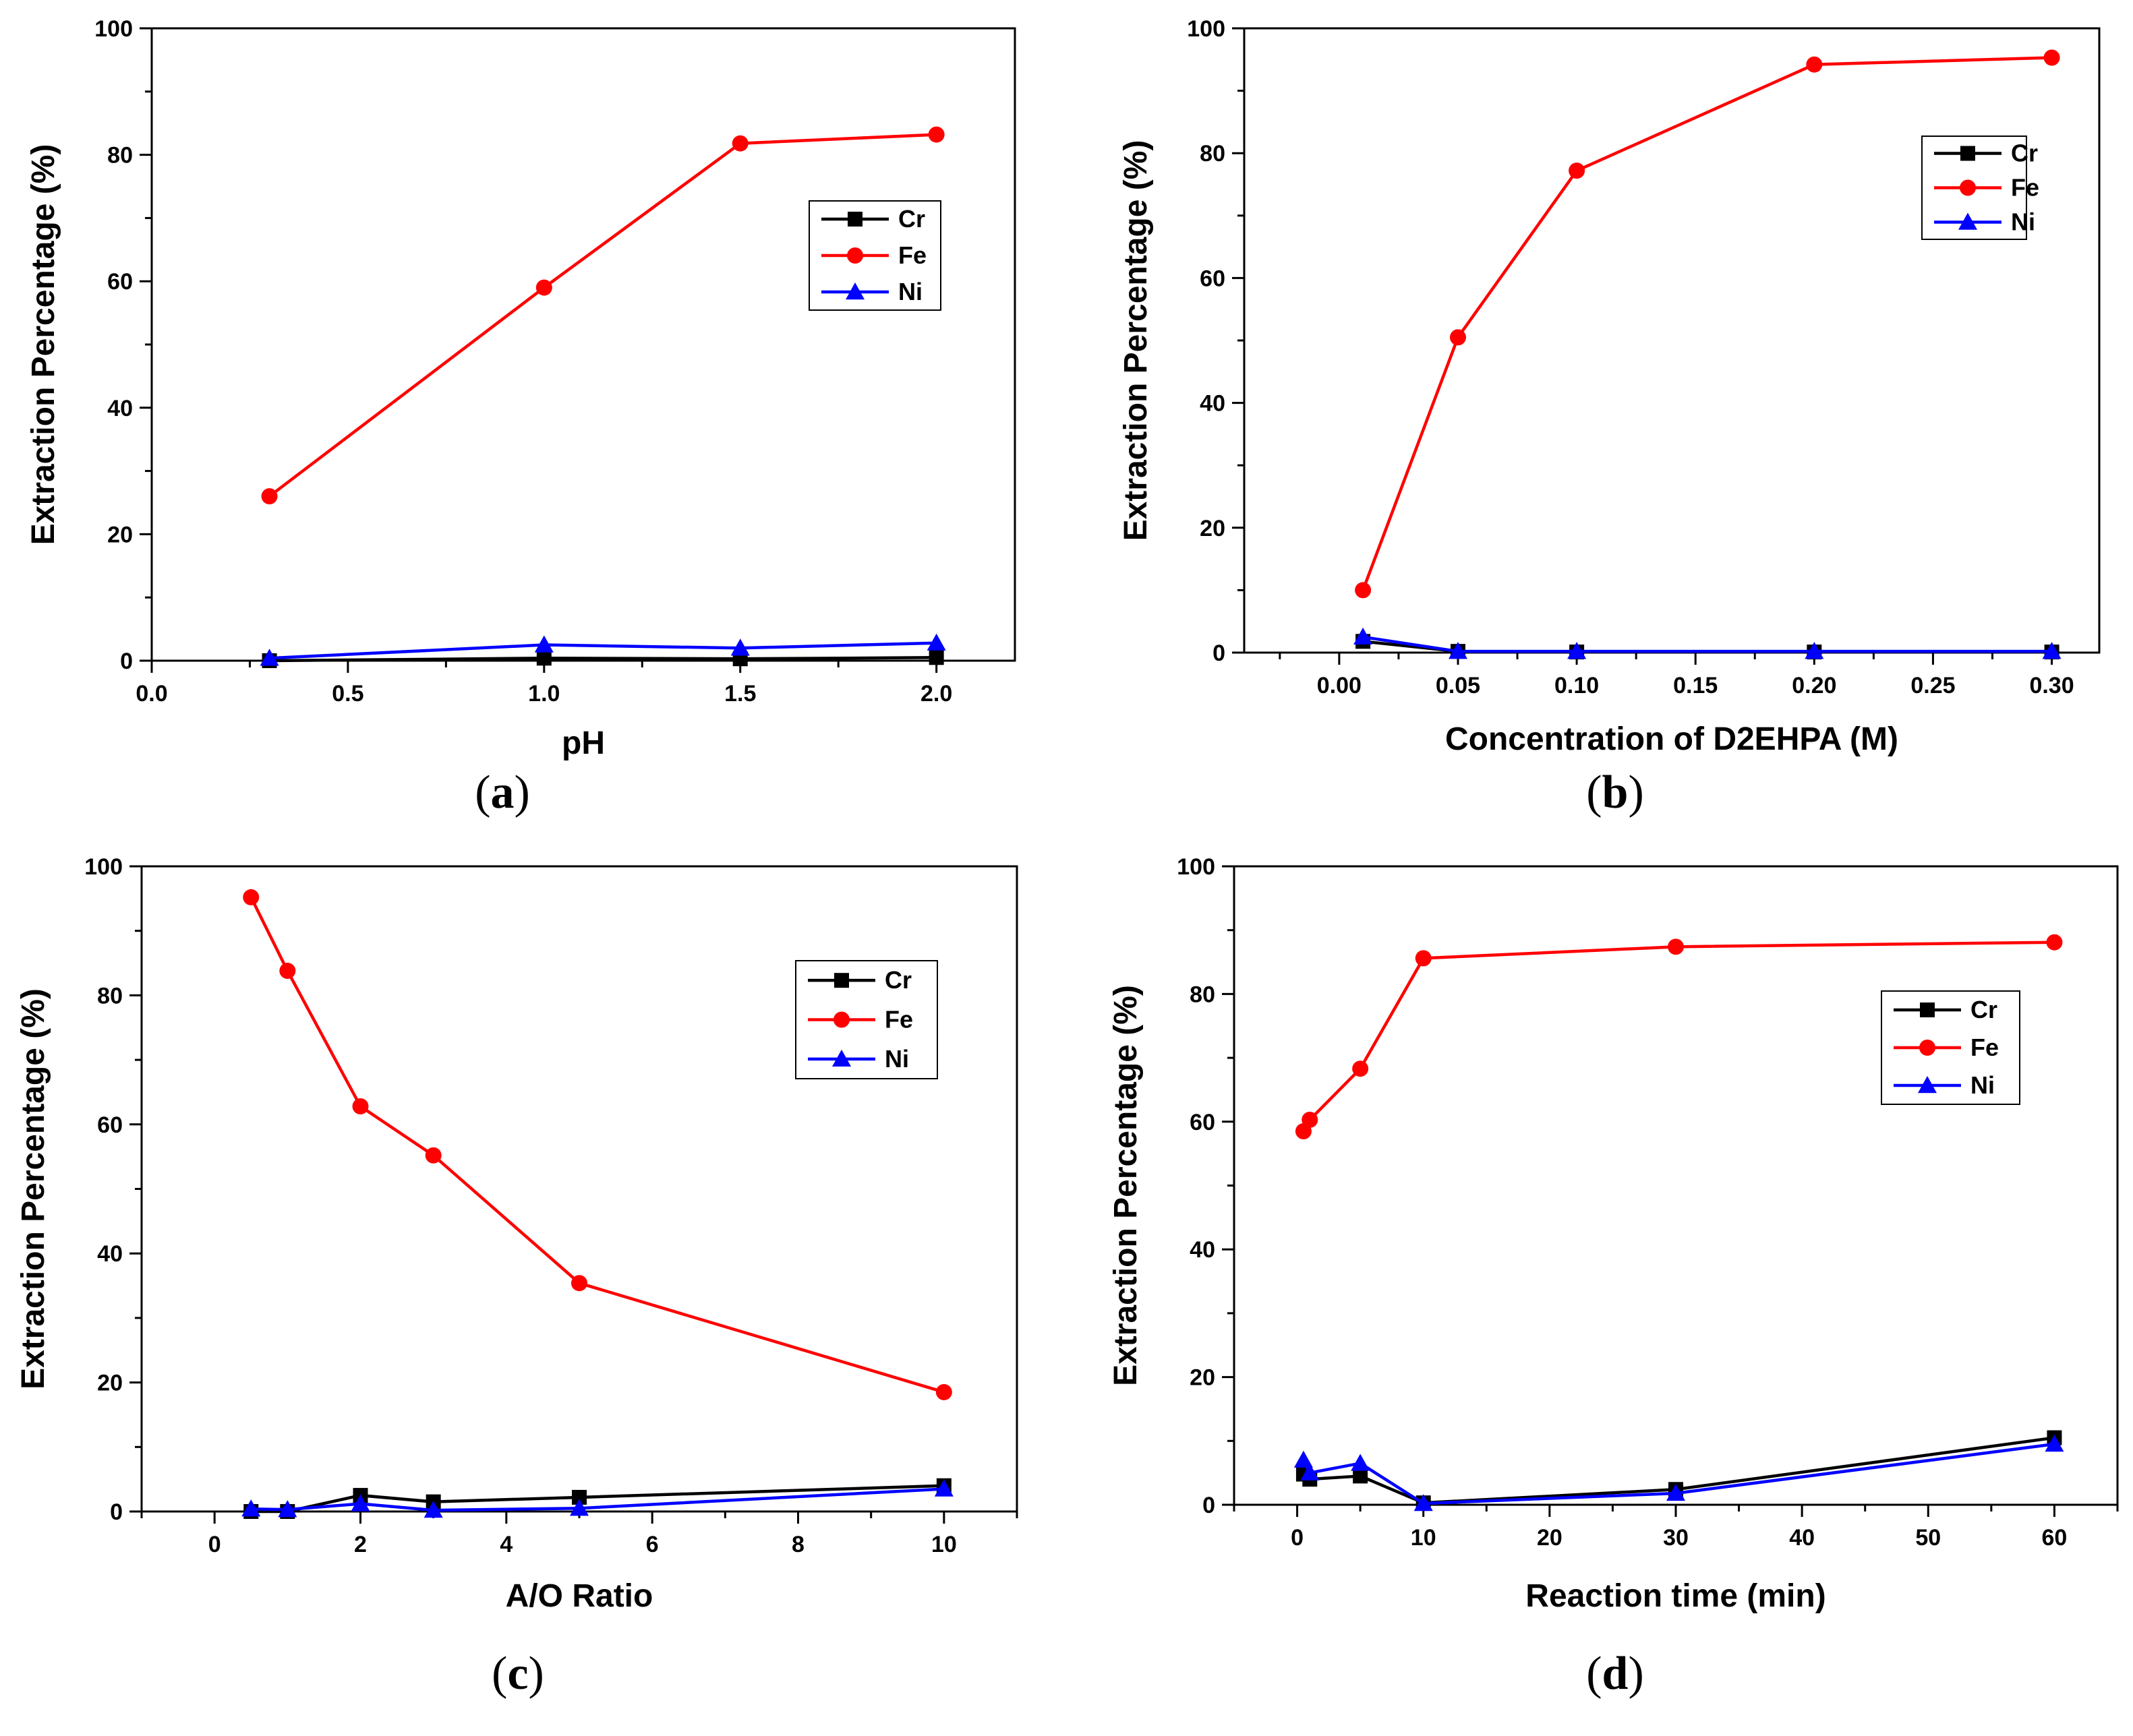 The image size is (2133, 1736). What do you see at coordinates (1615, 792) in the screenshot?
I see `panel-label: (b)` at bounding box center [1615, 792].